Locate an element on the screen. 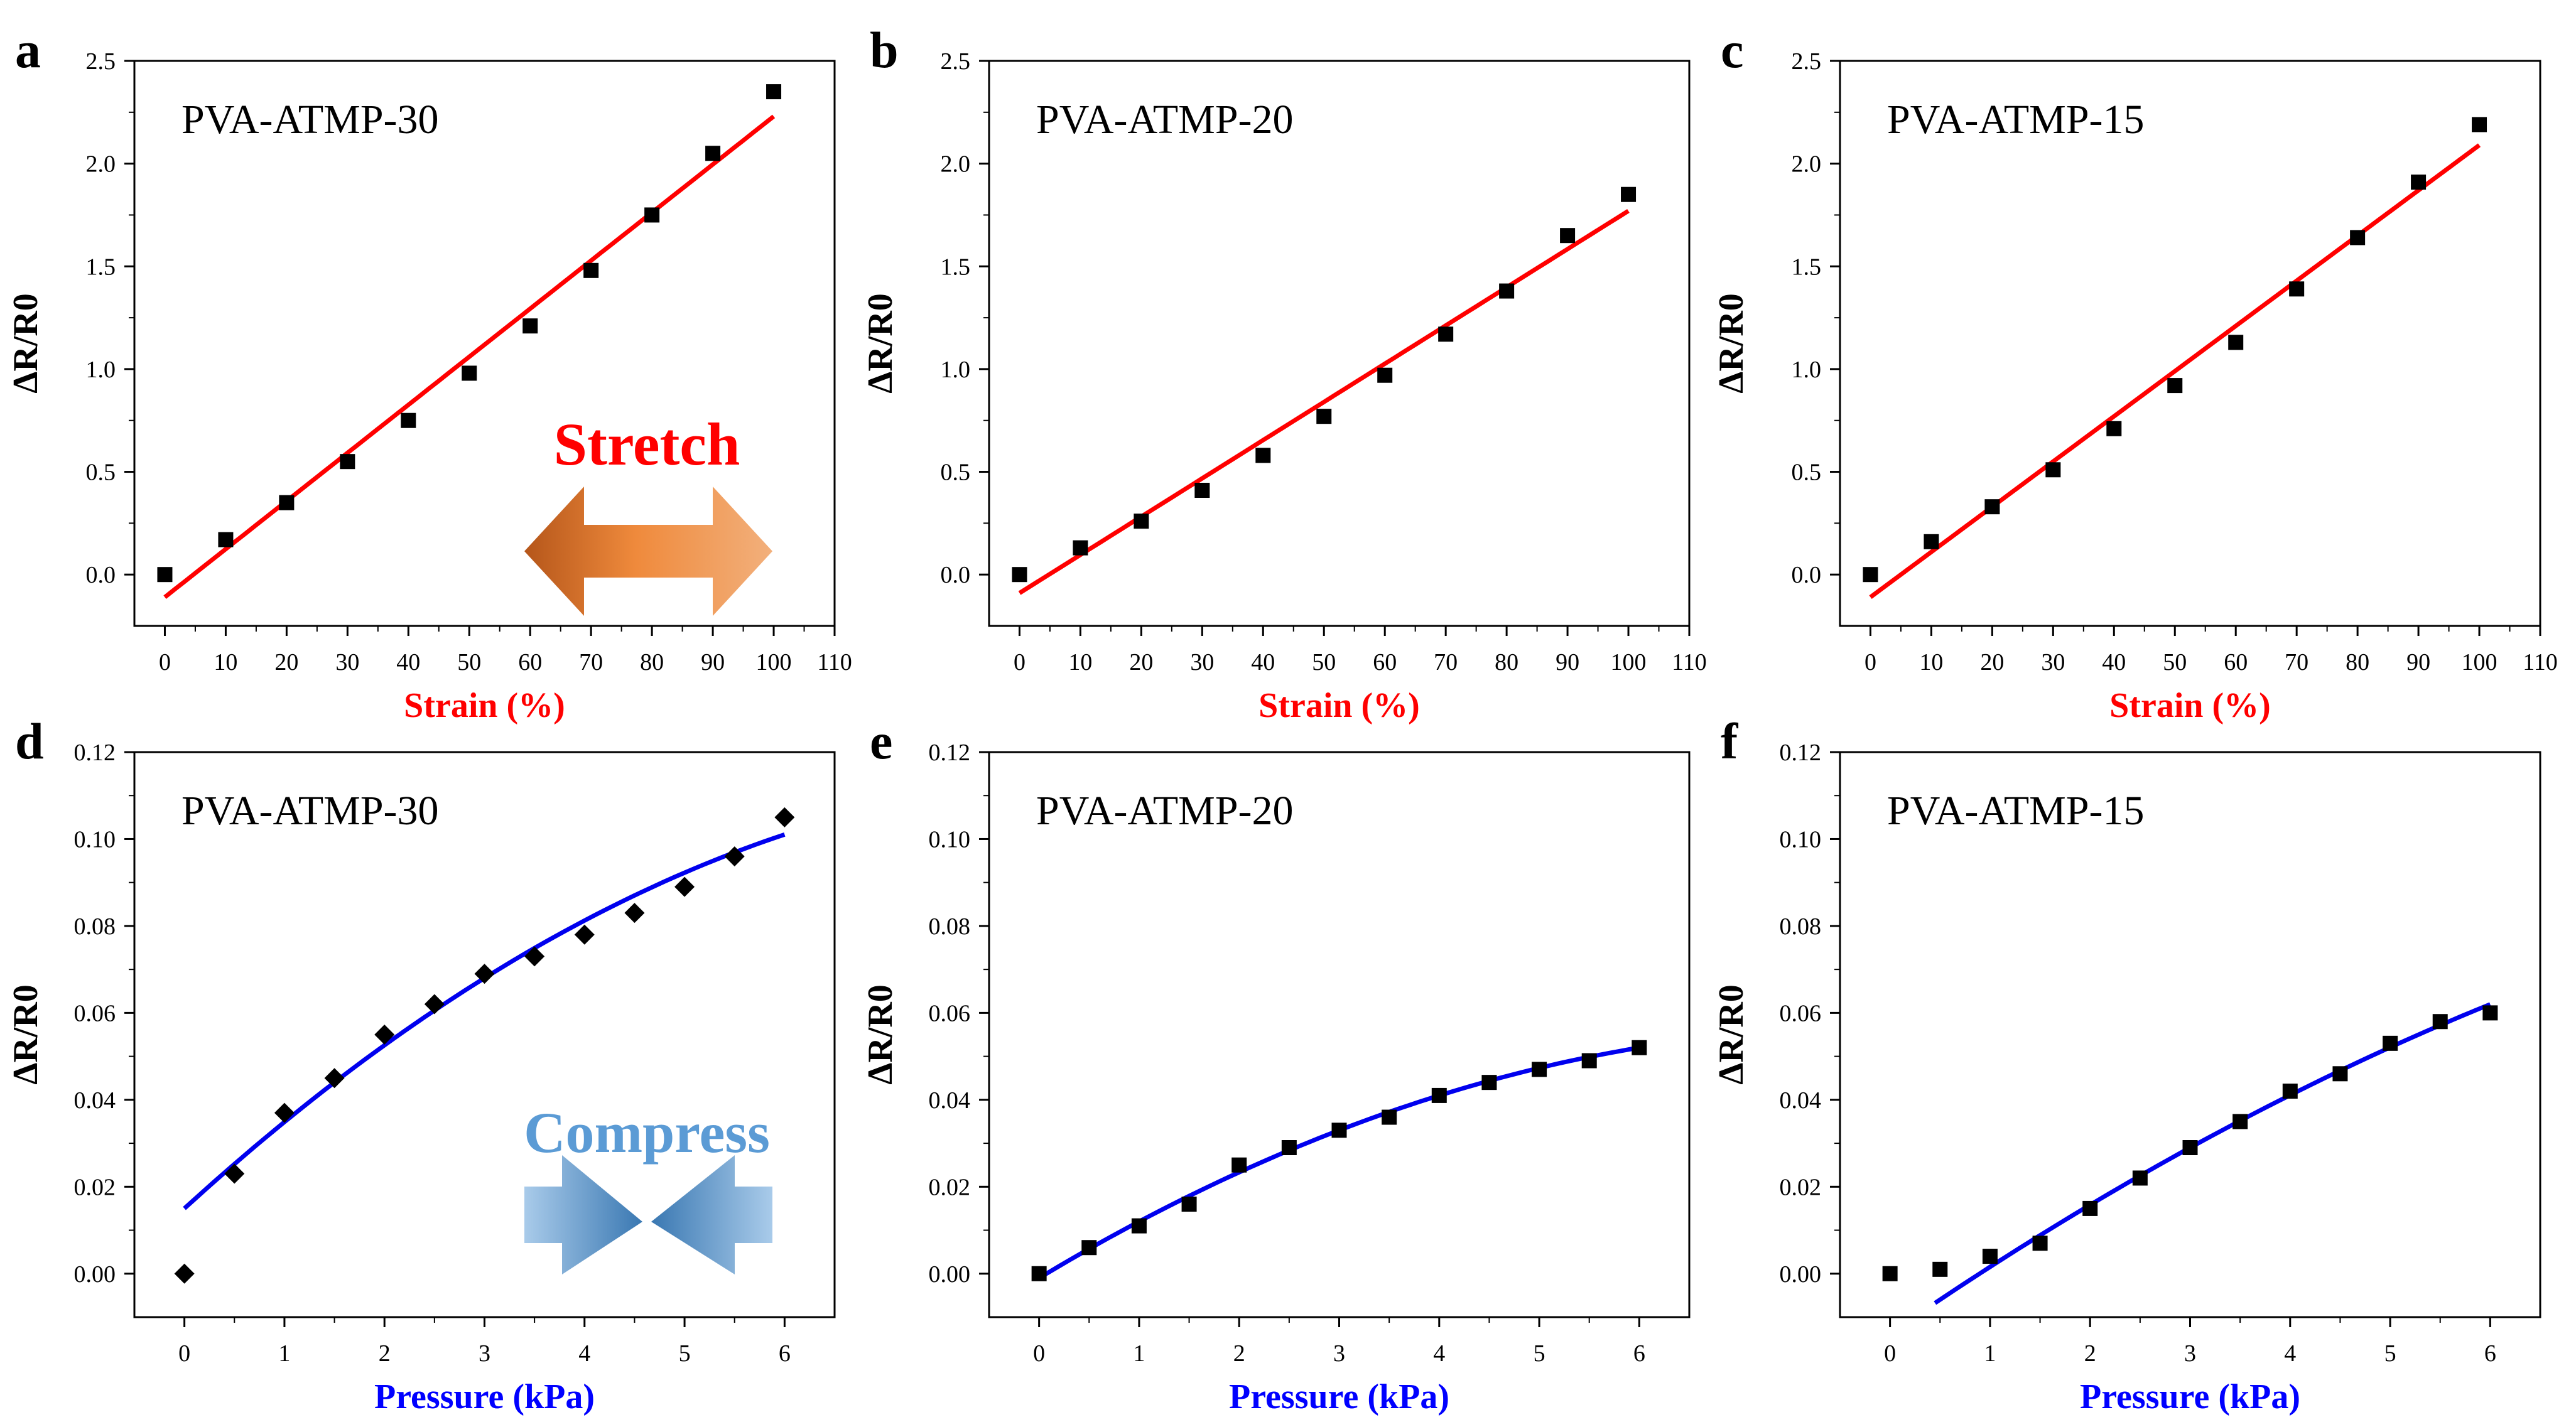 The height and width of the screenshot is (1427, 2576). x-tick-label: 2 is located at coordinates (2090, 1353).